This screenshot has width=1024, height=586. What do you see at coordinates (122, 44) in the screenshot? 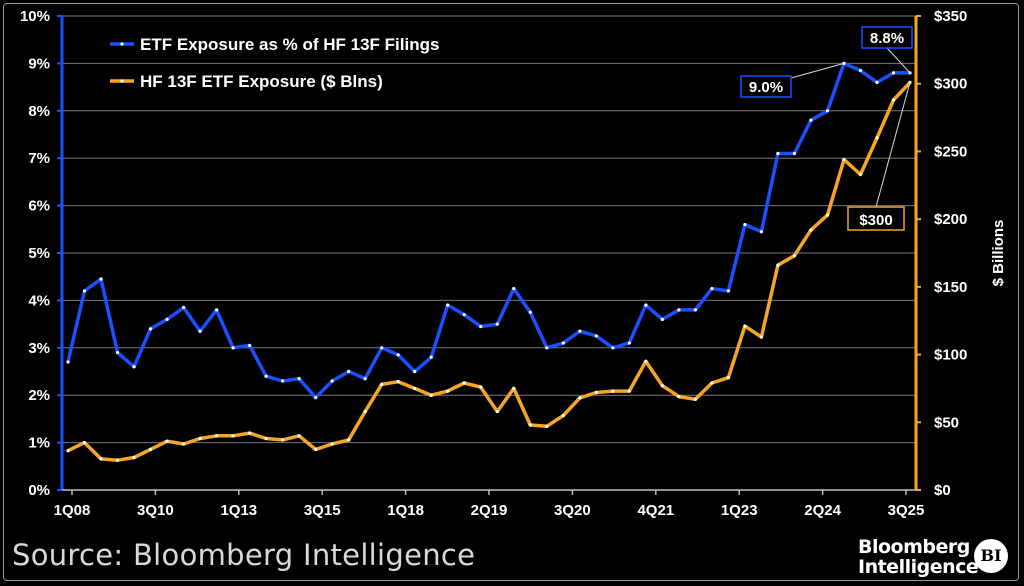
I see `legend-marker` at bounding box center [122, 44].